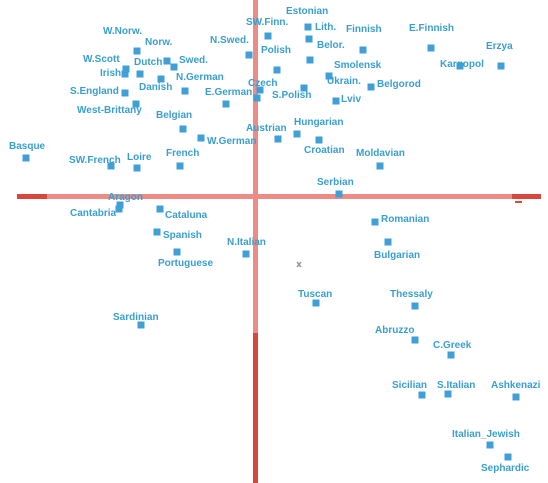 The image size is (548, 483). What do you see at coordinates (93, 213) in the screenshot?
I see `label-cantabria: Cantabria` at bounding box center [93, 213].